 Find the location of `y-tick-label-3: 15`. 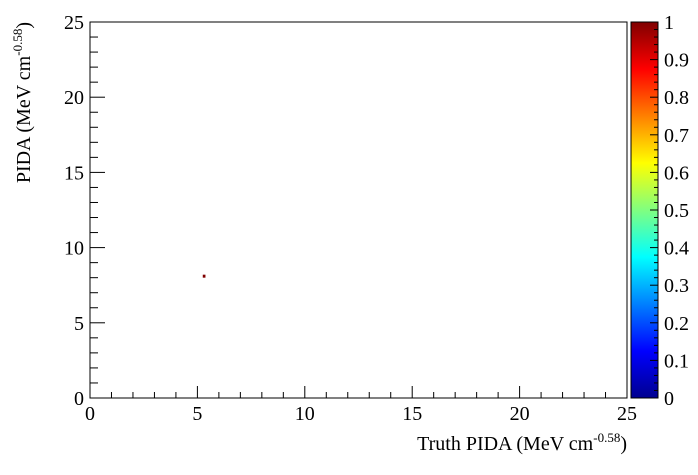

y-tick-label-3: 15 is located at coordinates (74, 173).